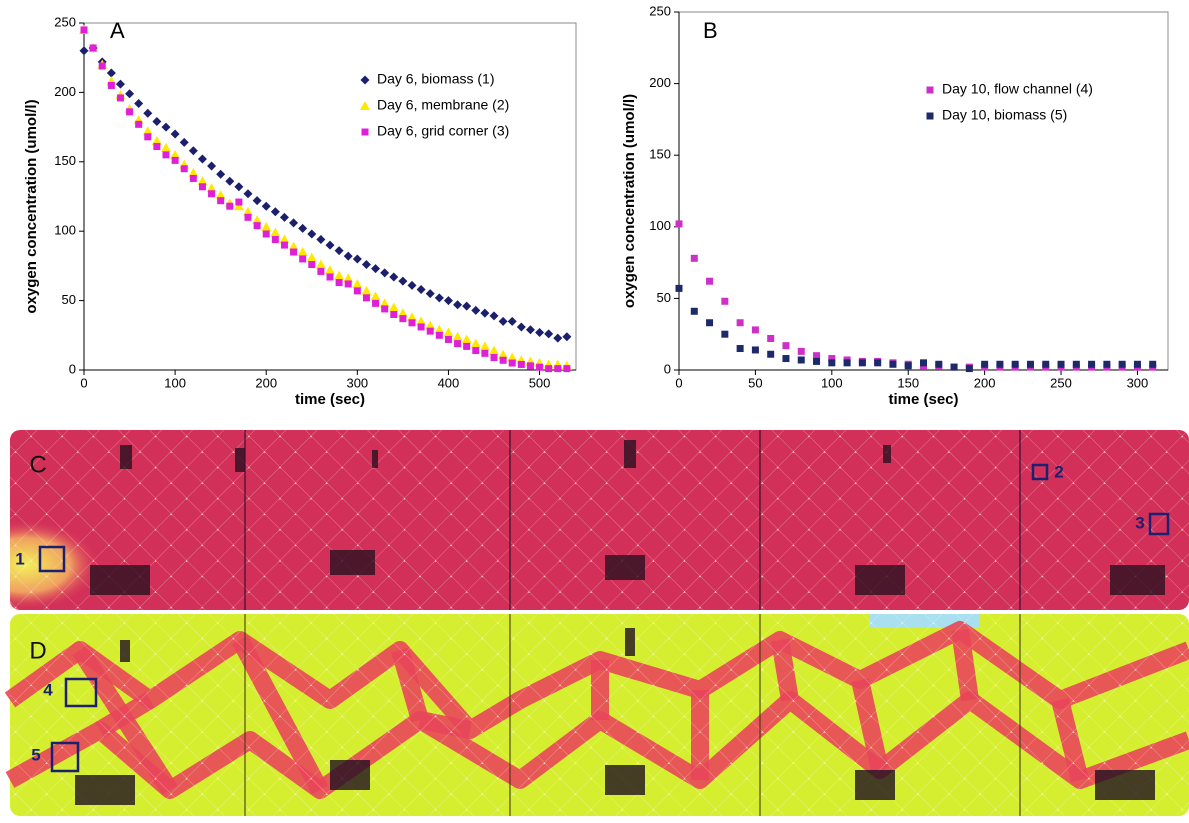  I want to click on legend-text: Day 10, flow channel (4), so click(1017, 89).